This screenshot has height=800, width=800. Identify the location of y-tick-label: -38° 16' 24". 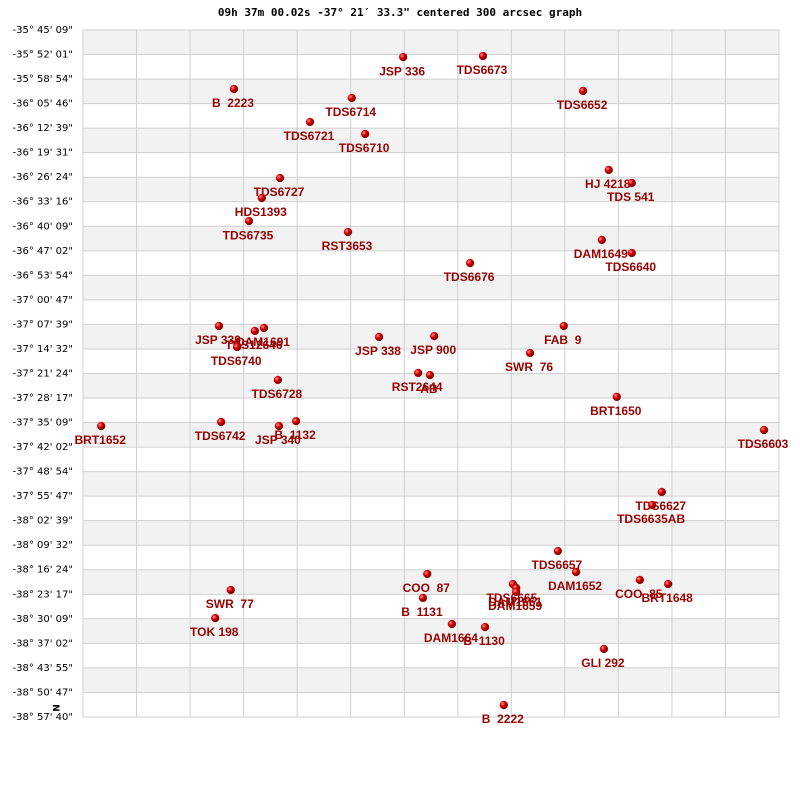
(43, 570).